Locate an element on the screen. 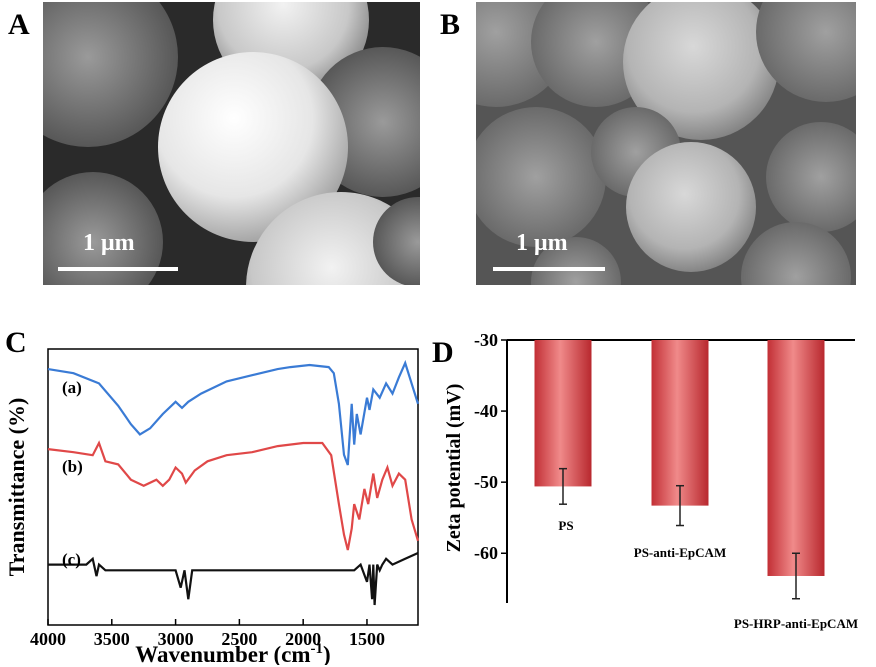 Image resolution: width=876 pixels, height=667 pixels. scale-label-b: 1 μm is located at coordinates (542, 243).